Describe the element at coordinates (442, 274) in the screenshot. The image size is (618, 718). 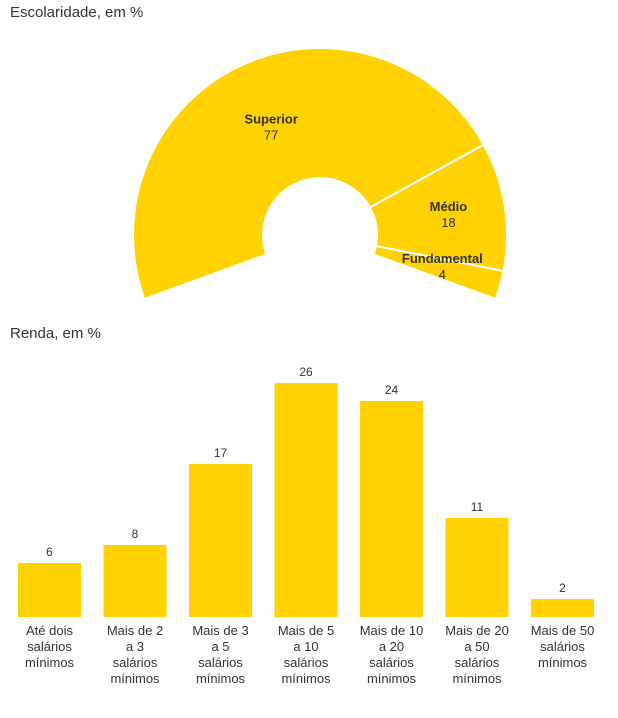
I see `slice-value-fundamental: 4` at that location.